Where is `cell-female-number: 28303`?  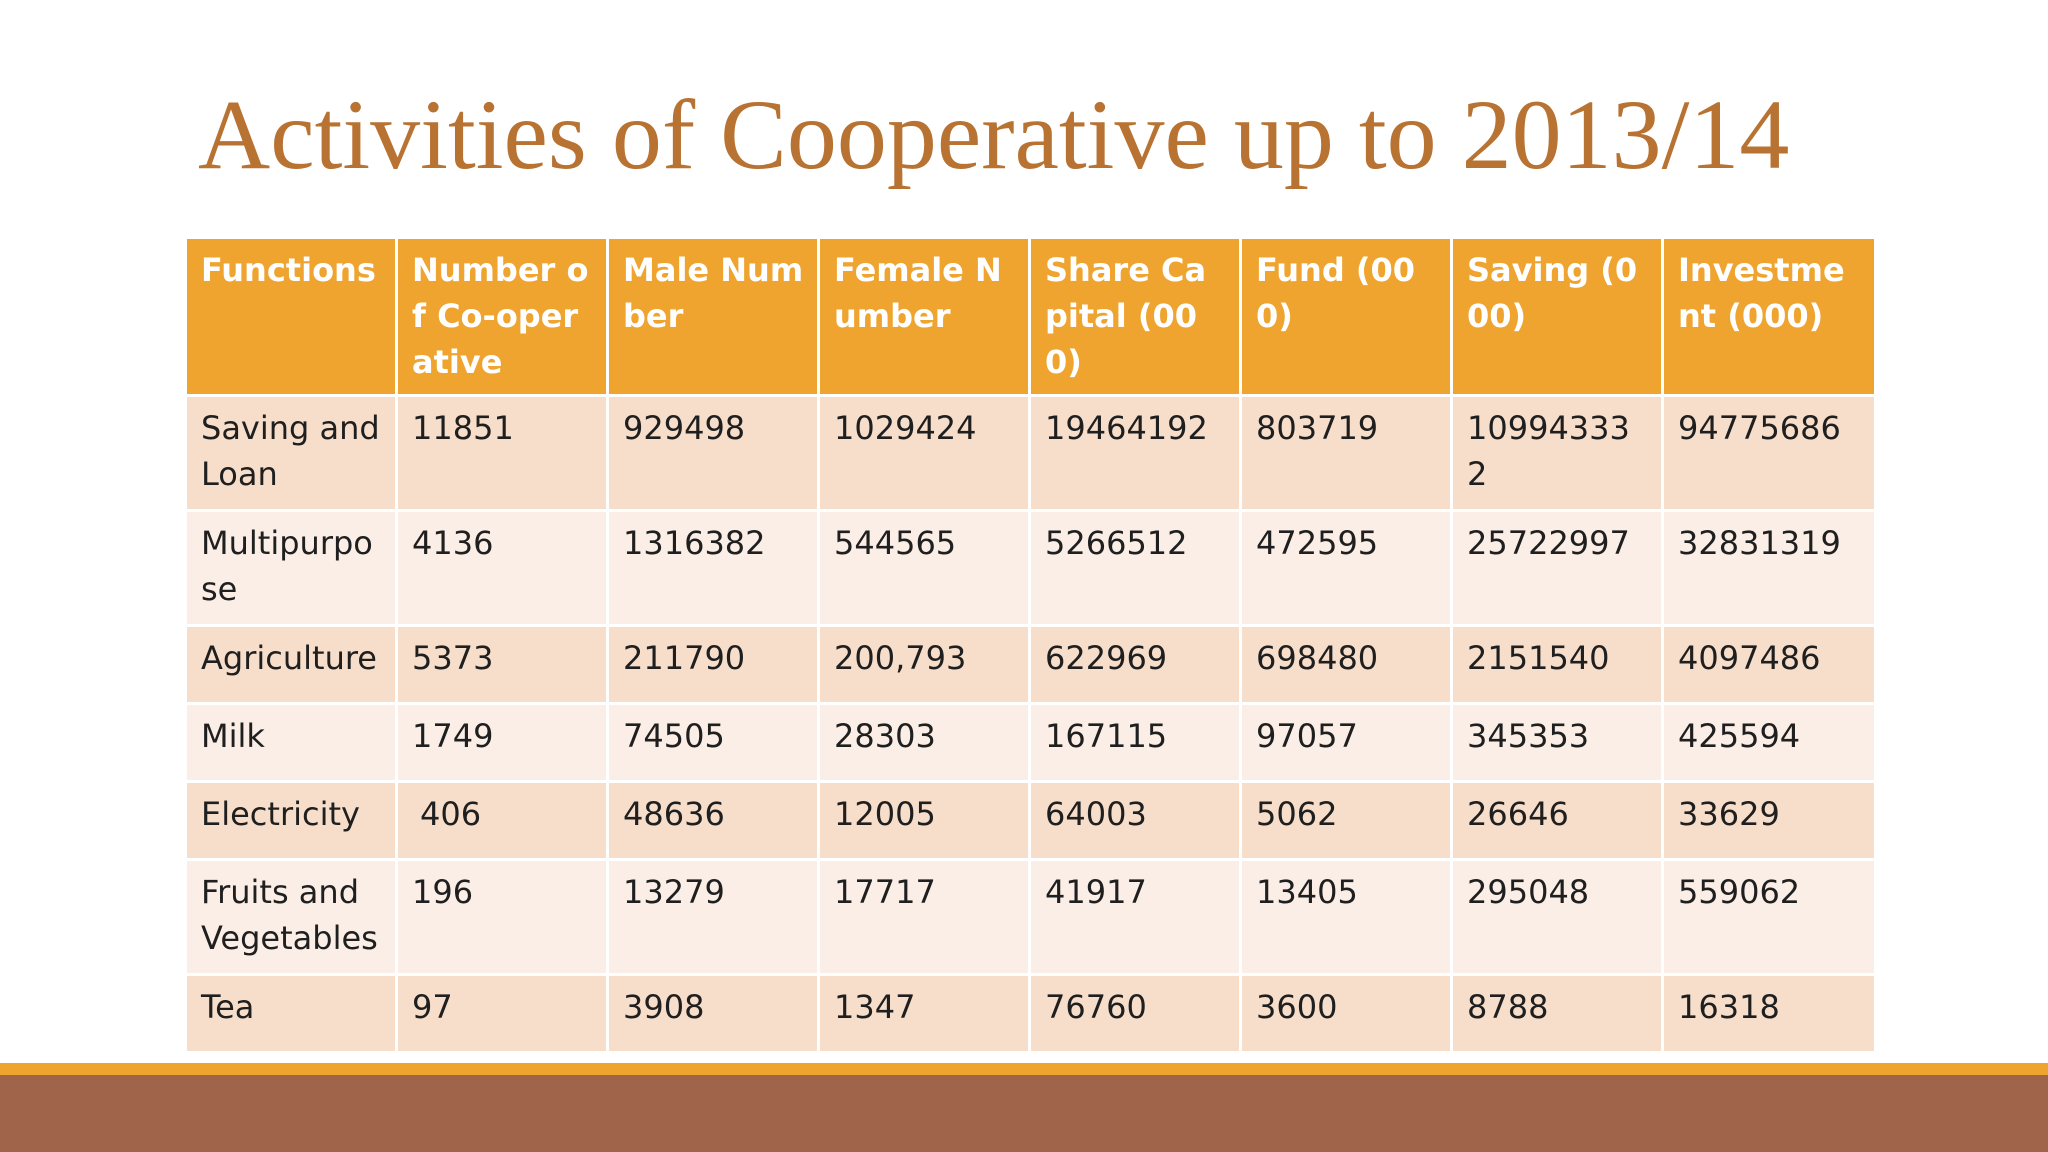
cell-female-number: 28303 is located at coordinates (924, 742).